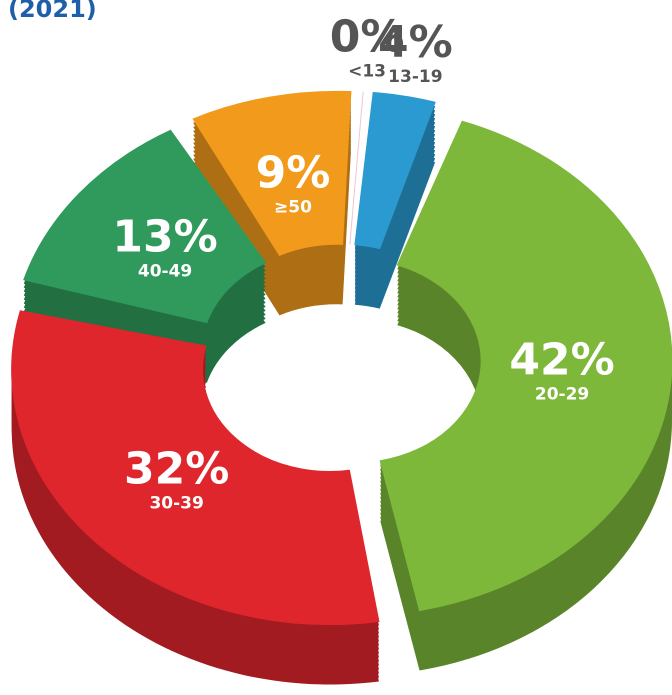 This screenshot has height=695, width=672. Describe the element at coordinates (293, 208) in the screenshot. I see `category-label: ≥50` at that location.